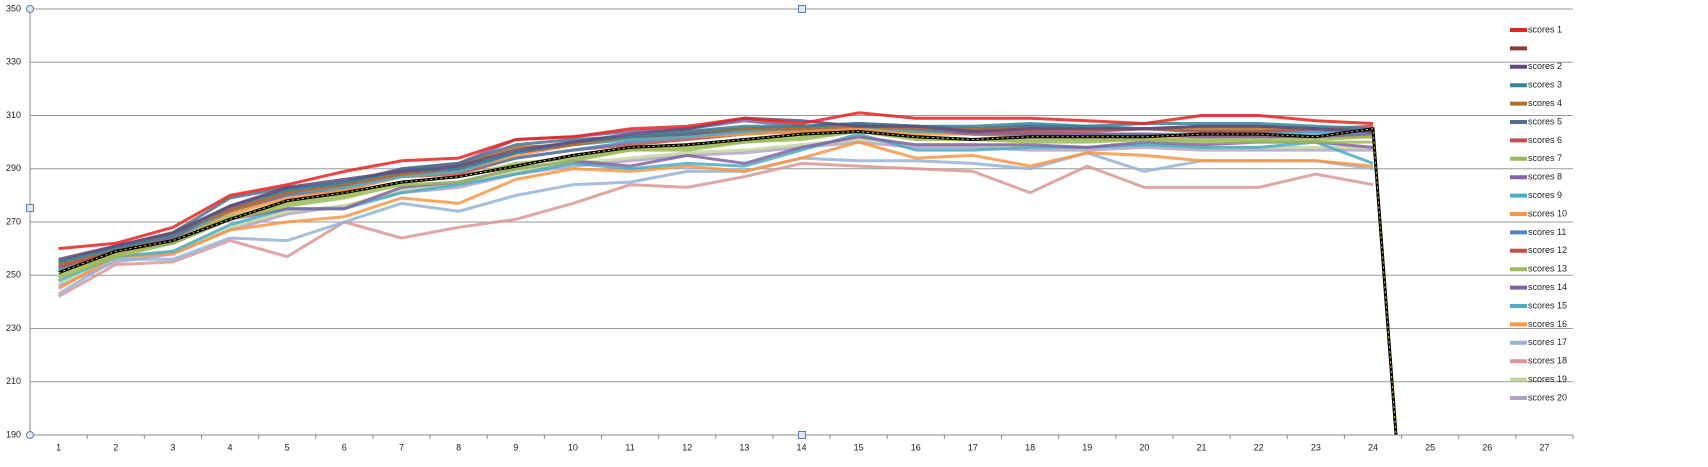 This screenshot has width=1708, height=467. What do you see at coordinates (1545, 85) in the screenshot?
I see `legend-label: scores 3` at bounding box center [1545, 85].